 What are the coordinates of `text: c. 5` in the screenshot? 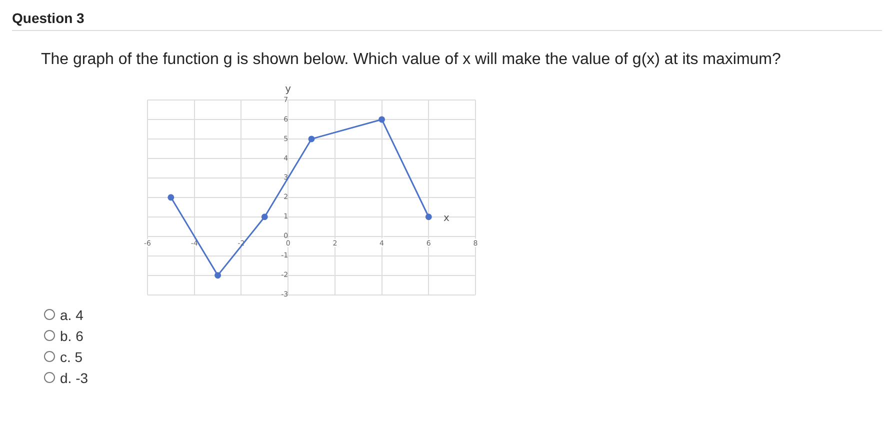 It's located at (71, 356).